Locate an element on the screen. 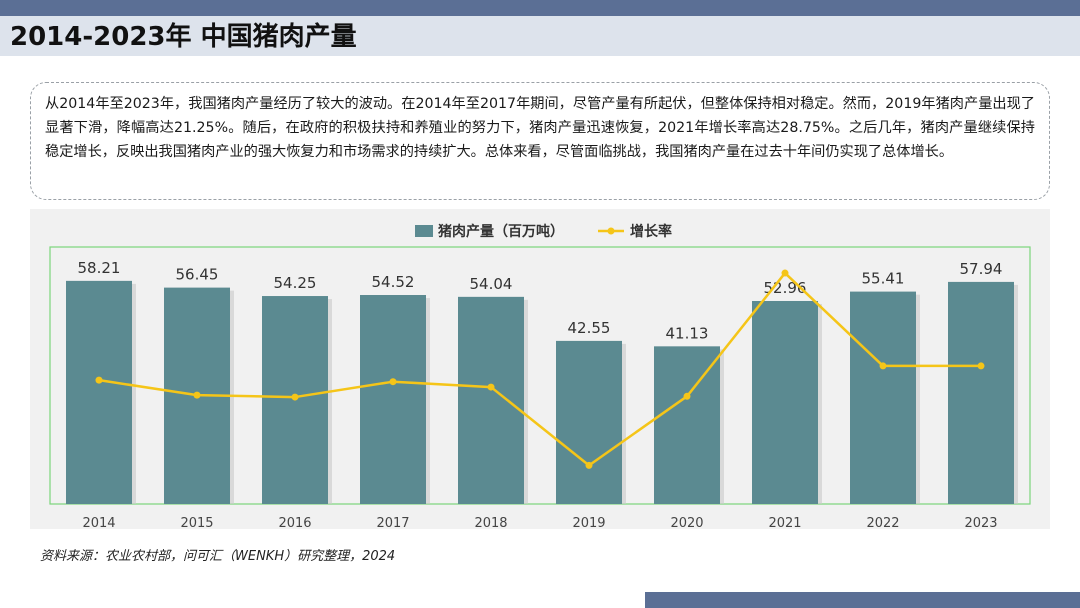  growth-point-2016 is located at coordinates (295, 397).